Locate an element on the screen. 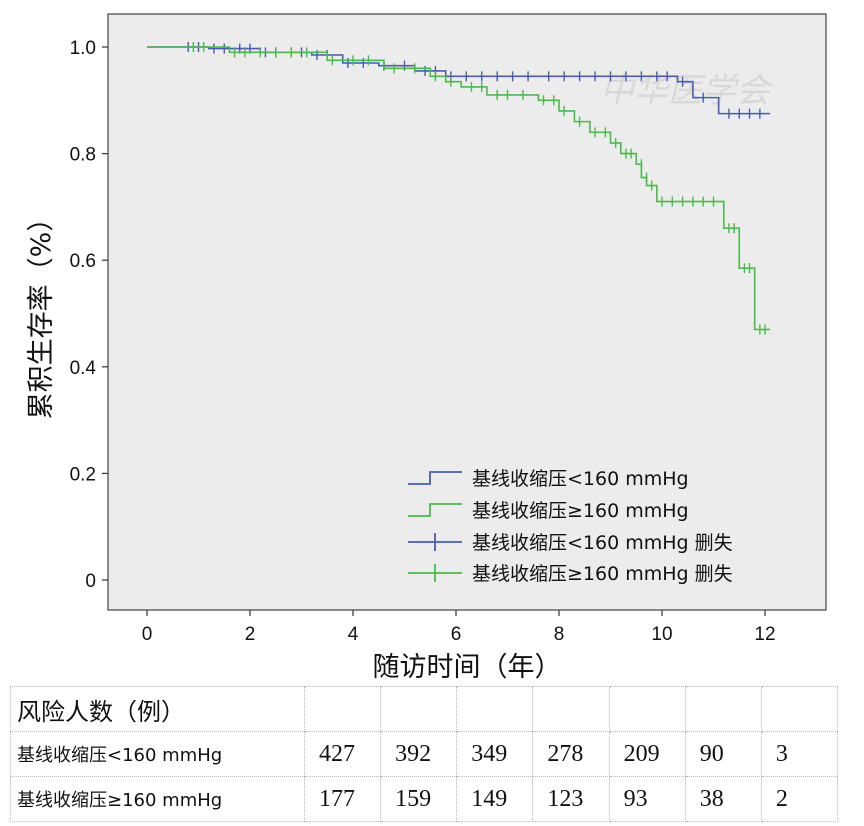 The image size is (864, 826). y-axis: 0 0.2 0.4 0.6 0.8 1.0 is located at coordinates (89, 315).